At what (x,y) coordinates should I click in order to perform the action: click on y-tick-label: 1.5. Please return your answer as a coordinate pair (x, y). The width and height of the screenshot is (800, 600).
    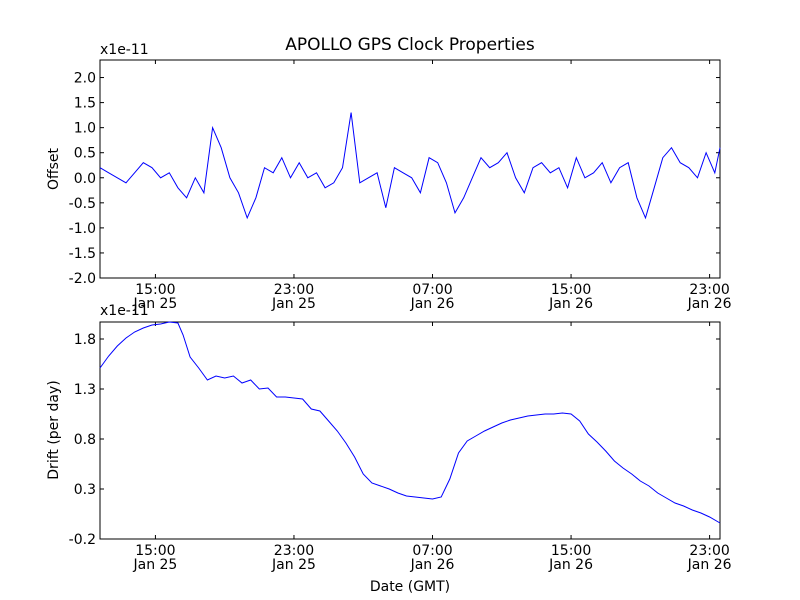
    Looking at the image, I should click on (85, 104).